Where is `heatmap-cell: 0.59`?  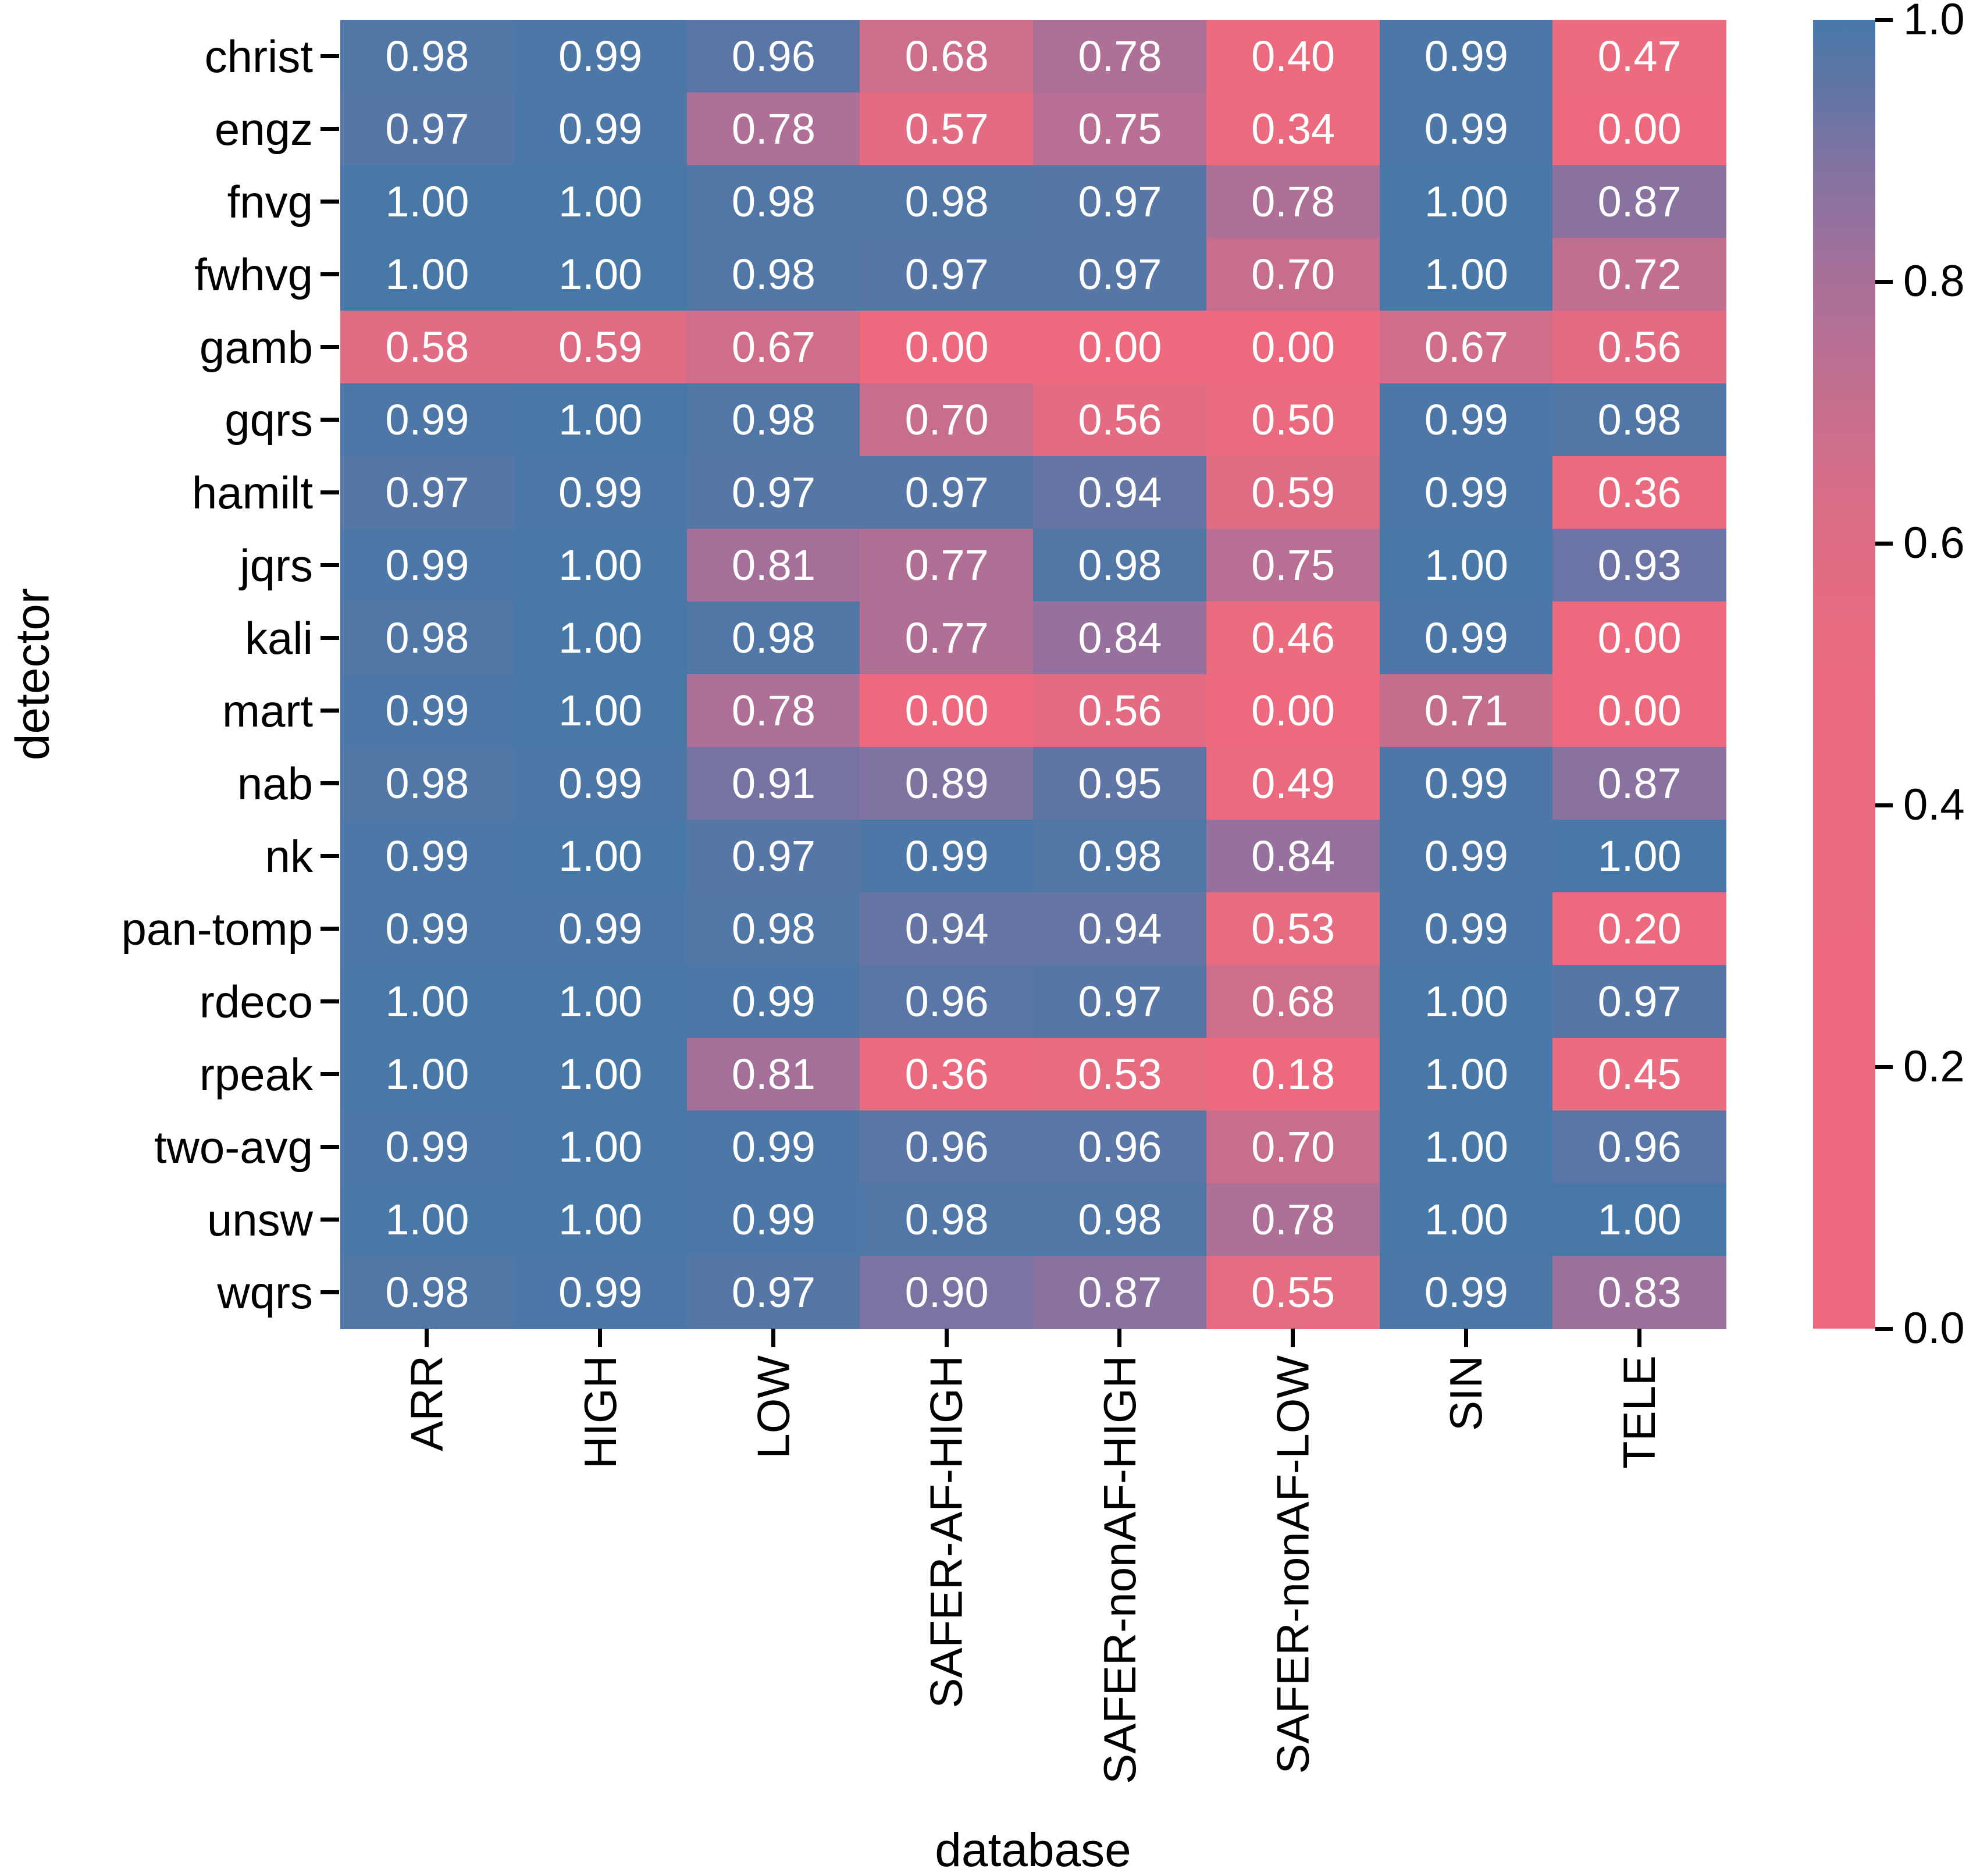
heatmap-cell: 0.59 is located at coordinates (1293, 493).